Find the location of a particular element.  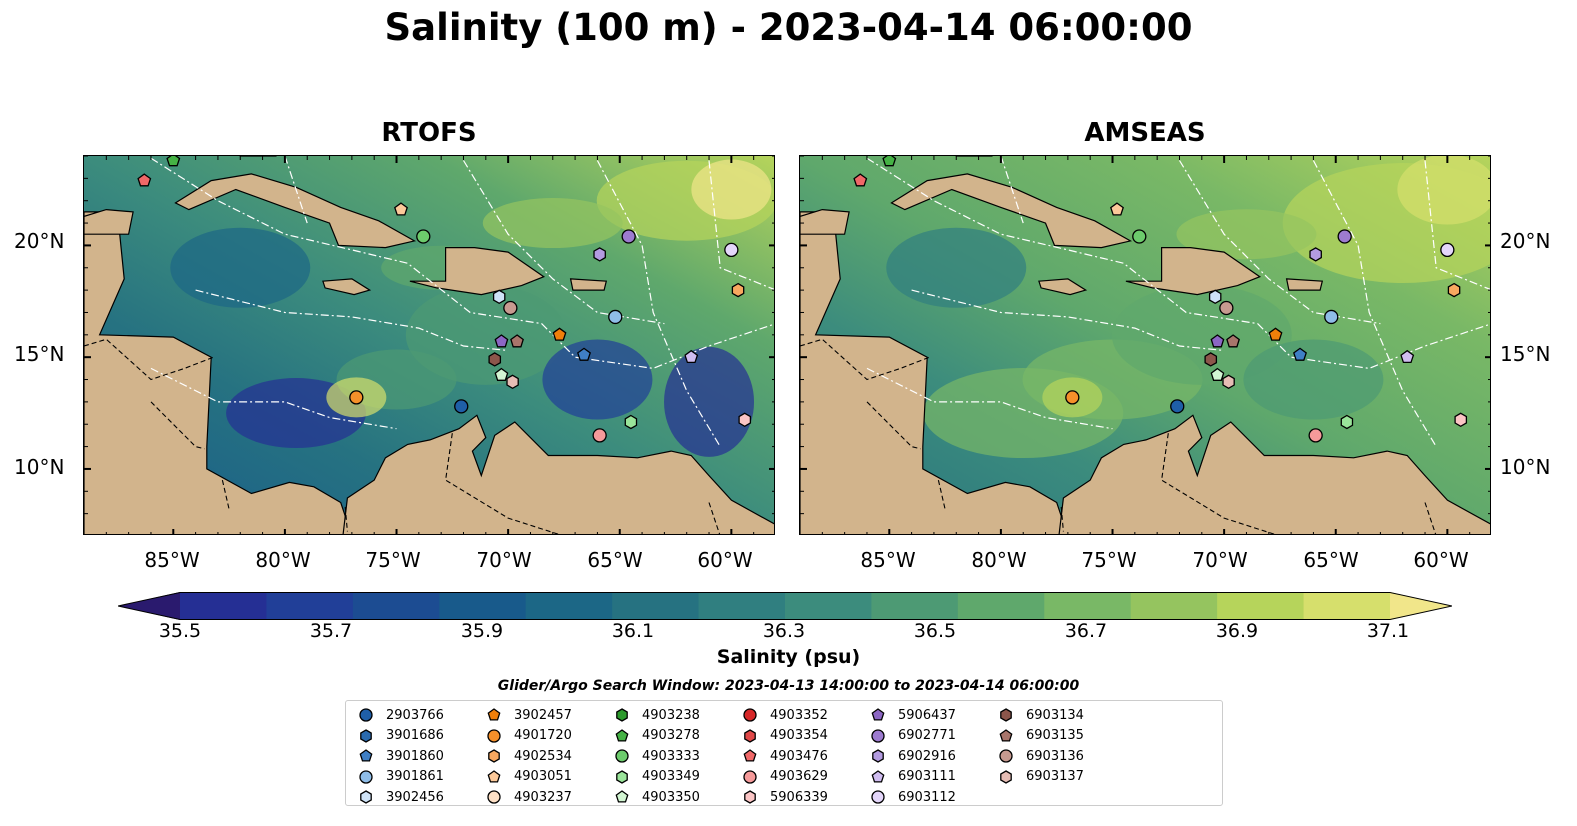

legend-item: 4901720 is located at coordinates (529, 736).